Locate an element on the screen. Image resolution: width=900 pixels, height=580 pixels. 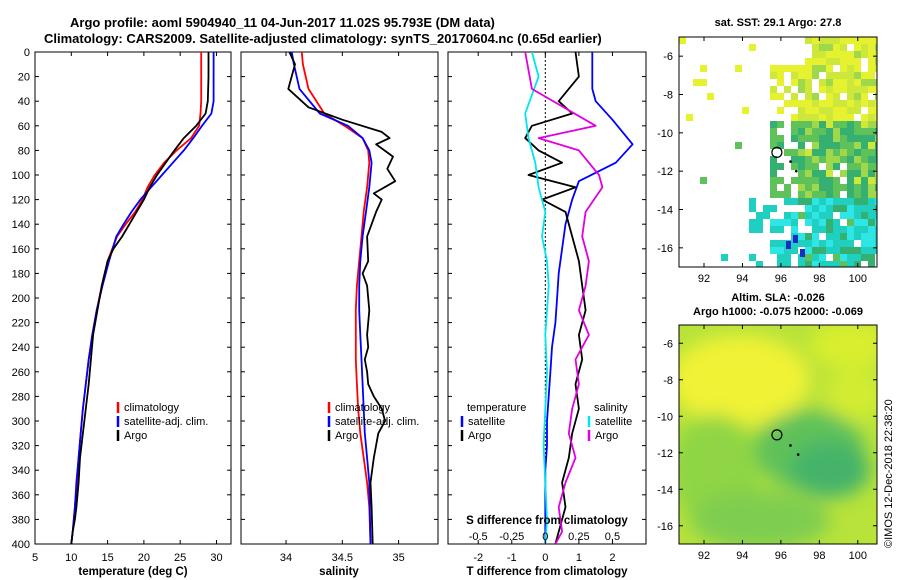
top-axis-tick-label: 0 is located at coordinates (545, 537).